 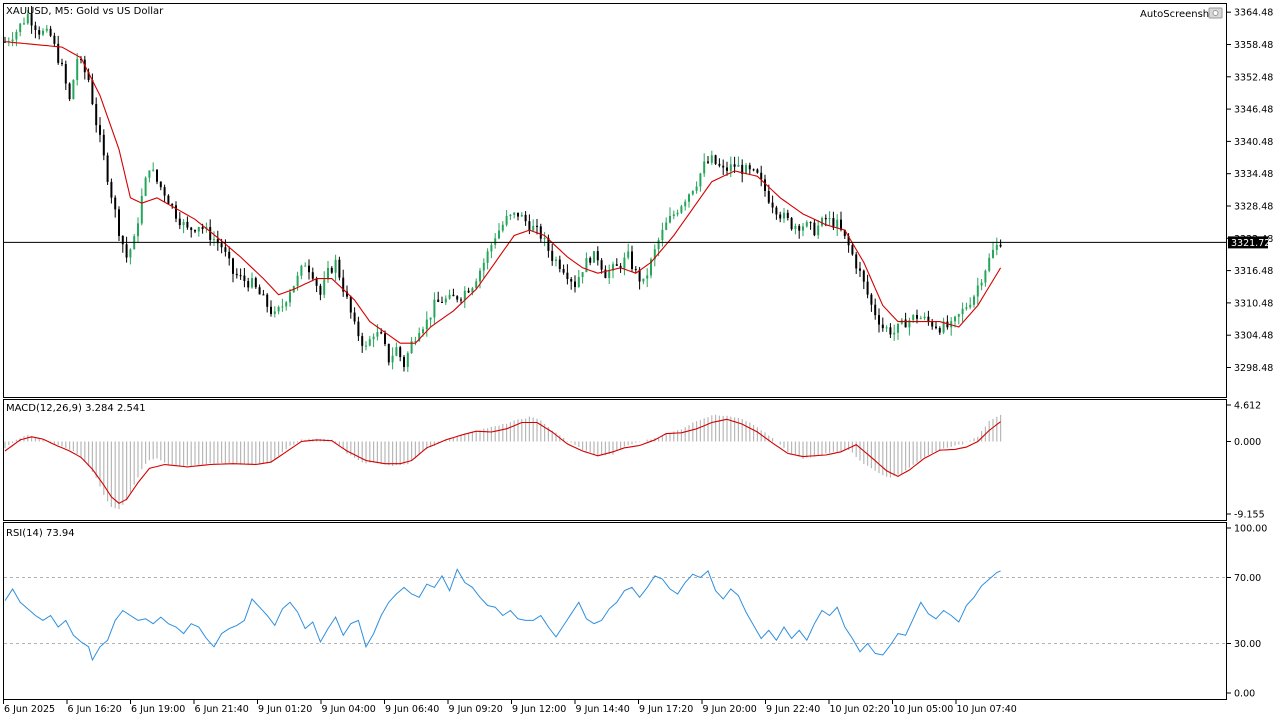 I want to click on time-tick-label: 9 Jun 06:40, so click(x=412, y=709).